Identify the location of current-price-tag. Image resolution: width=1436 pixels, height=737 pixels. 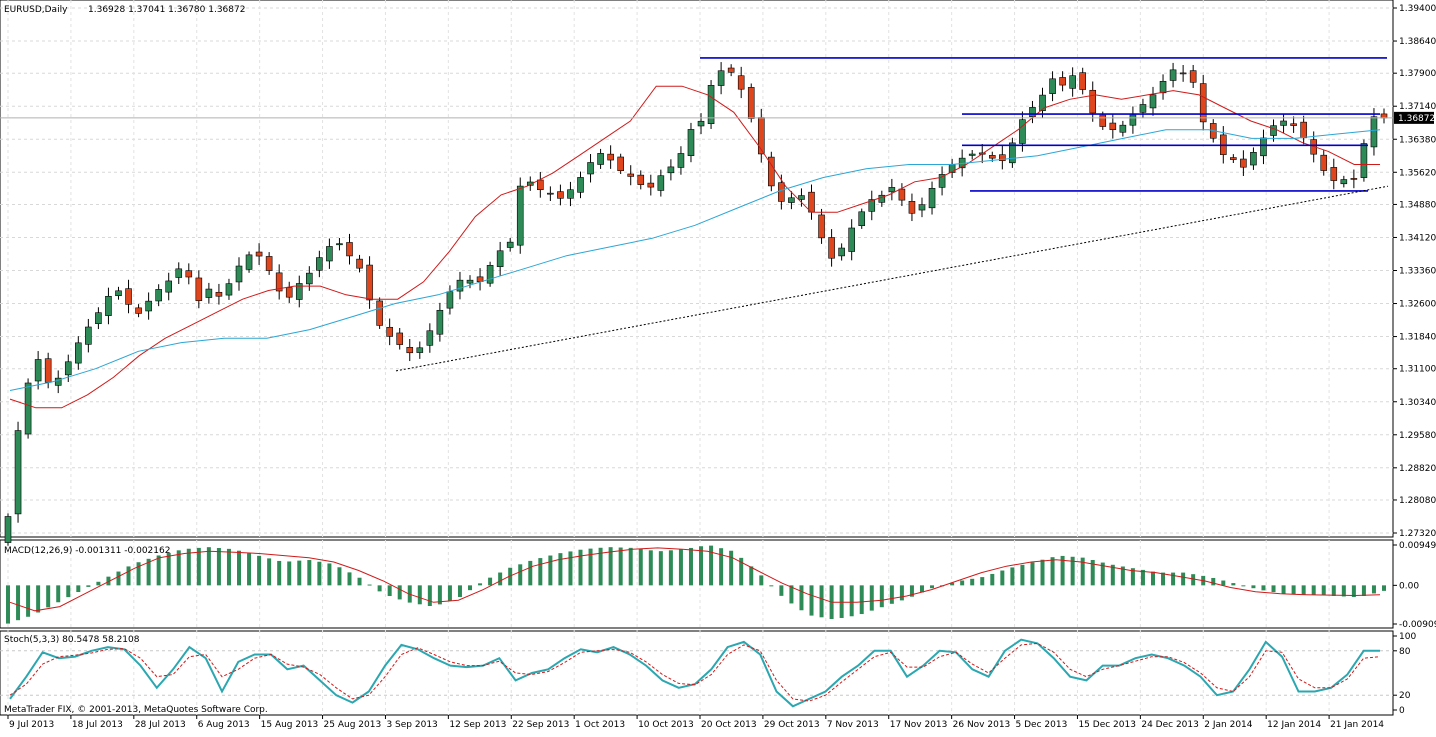
(1414, 117).